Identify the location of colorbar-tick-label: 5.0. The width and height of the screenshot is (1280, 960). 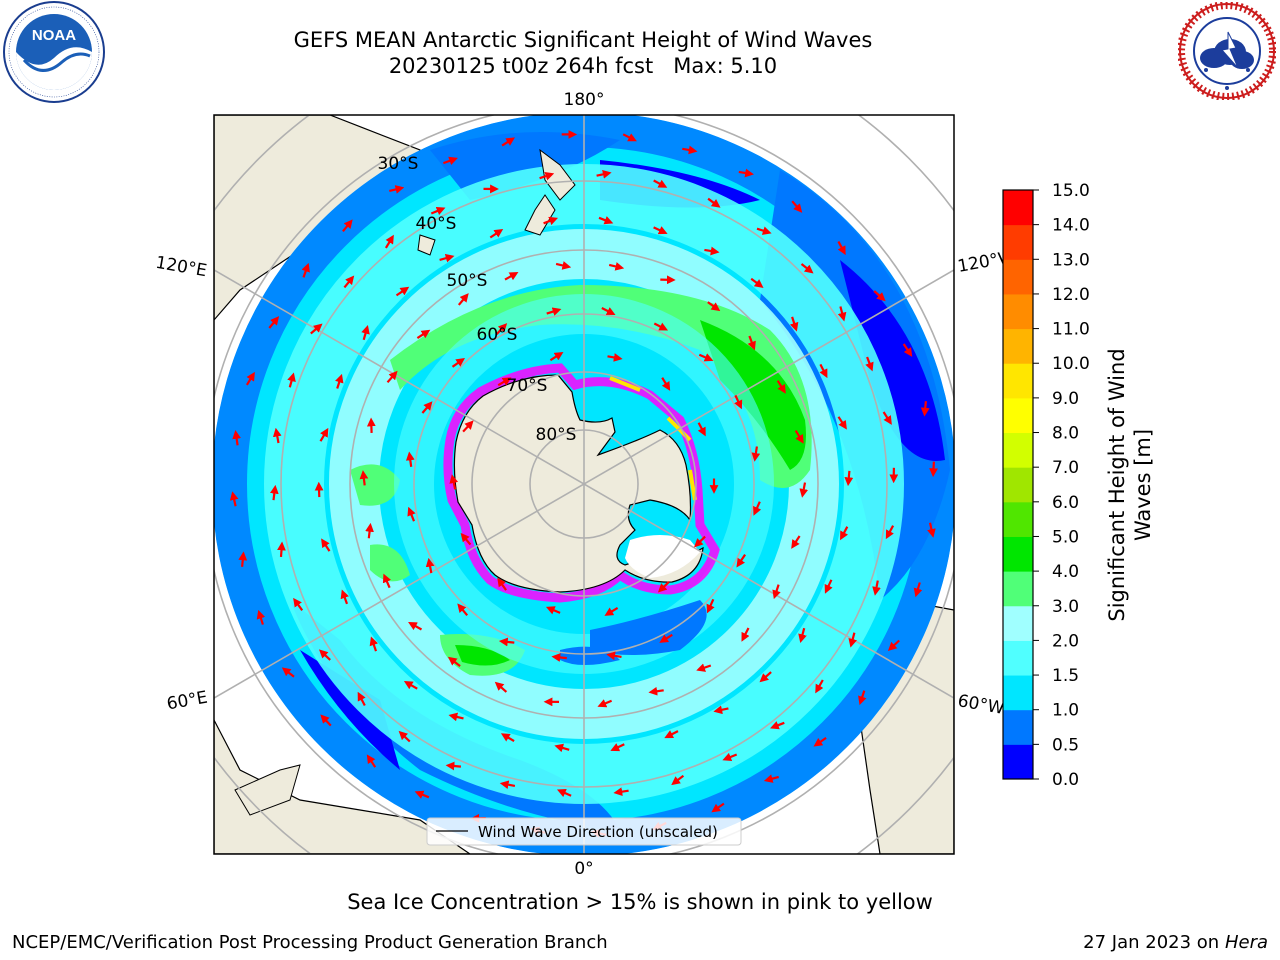
(1065, 537).